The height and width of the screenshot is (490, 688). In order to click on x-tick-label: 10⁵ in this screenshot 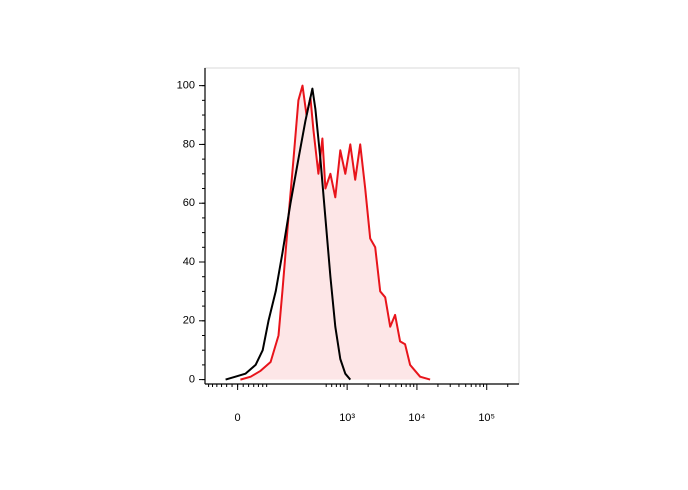, I will do `click(486, 418)`.